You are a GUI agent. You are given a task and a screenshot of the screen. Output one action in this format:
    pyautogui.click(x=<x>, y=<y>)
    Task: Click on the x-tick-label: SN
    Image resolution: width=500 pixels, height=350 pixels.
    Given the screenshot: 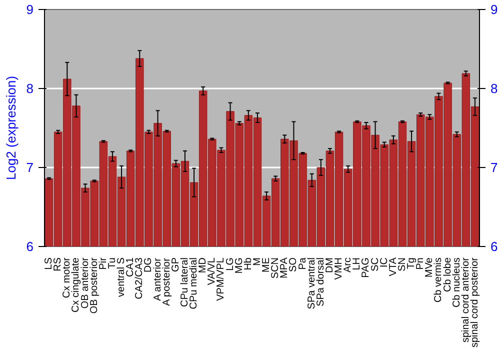 What is the action you would take?
    pyautogui.click(x=402, y=264)
    